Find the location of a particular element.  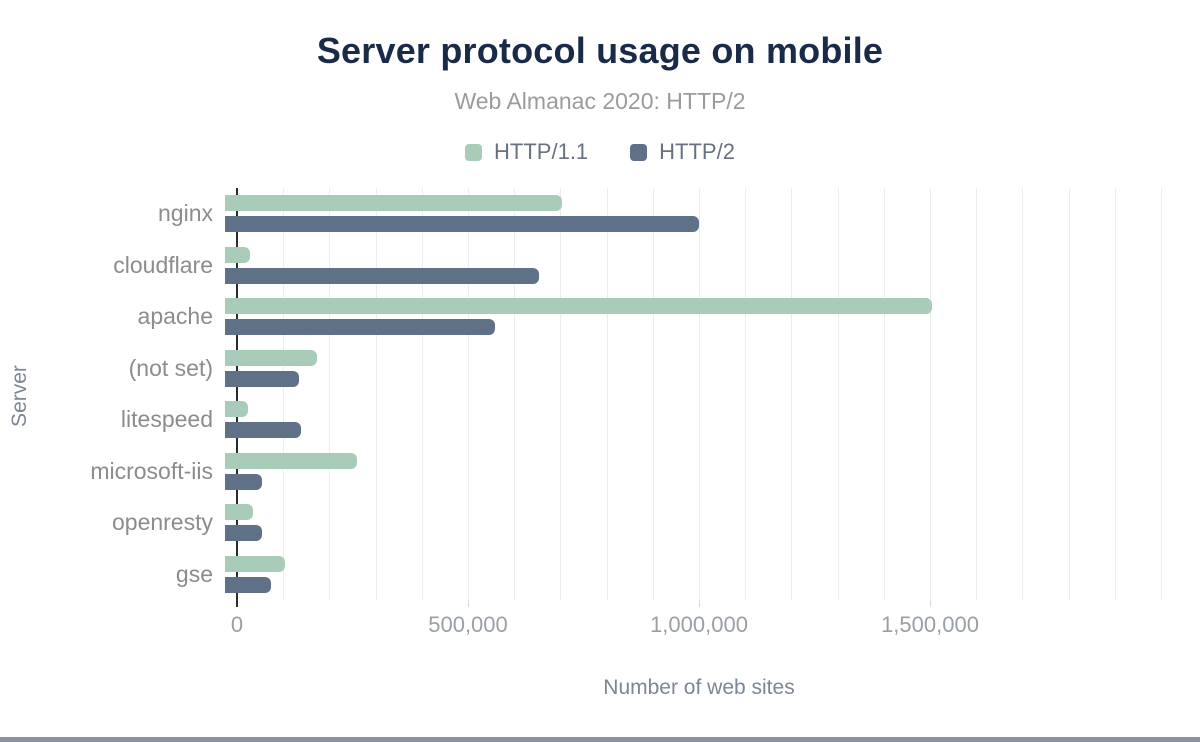

row-label-openresty: openresty is located at coordinates (162, 522).